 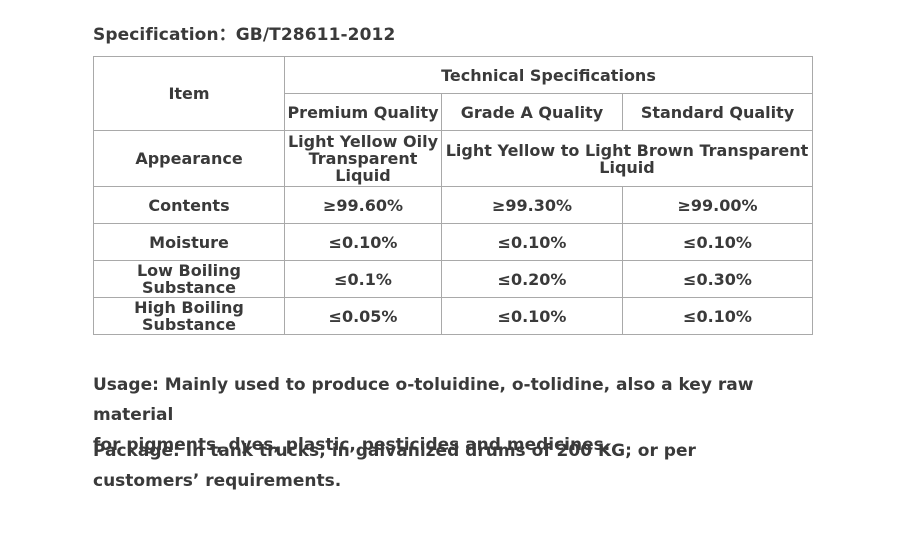 I want to click on appearance-premium-value: Light Yellow Oily Transparent Liquid, so click(x=363, y=158).